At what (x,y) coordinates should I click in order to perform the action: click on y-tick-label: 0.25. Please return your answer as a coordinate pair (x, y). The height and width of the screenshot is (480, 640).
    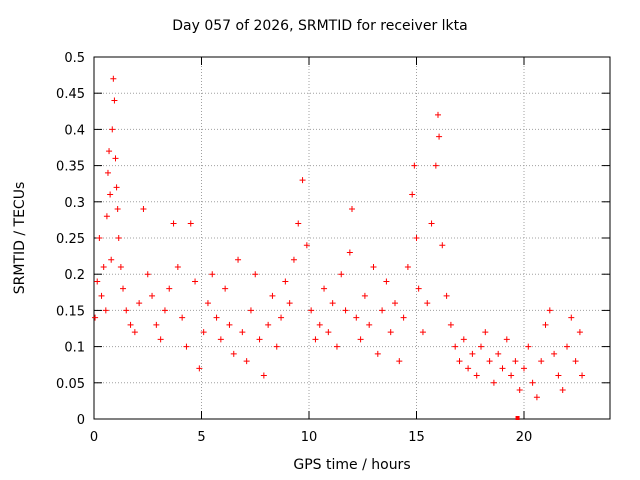
    Looking at the image, I should click on (70, 239).